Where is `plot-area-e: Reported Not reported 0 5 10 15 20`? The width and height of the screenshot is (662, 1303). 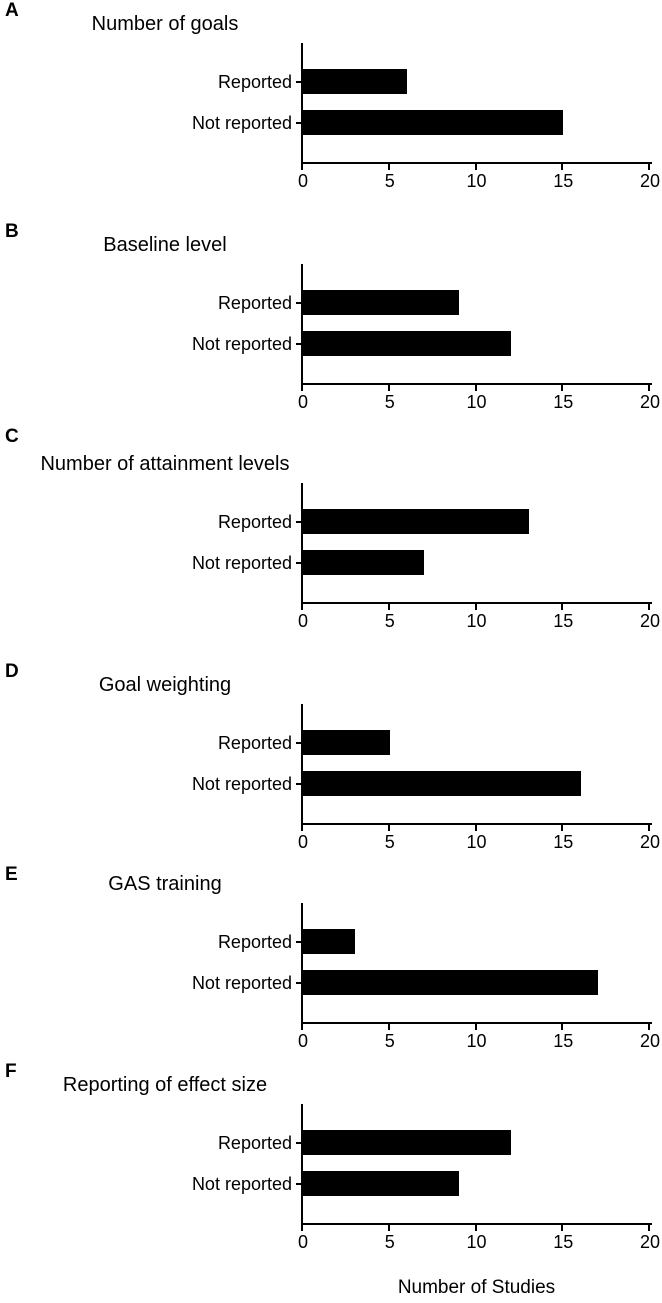
plot-area-e: Reported Not reported 0 5 10 15 20 is located at coordinates (426, 977).